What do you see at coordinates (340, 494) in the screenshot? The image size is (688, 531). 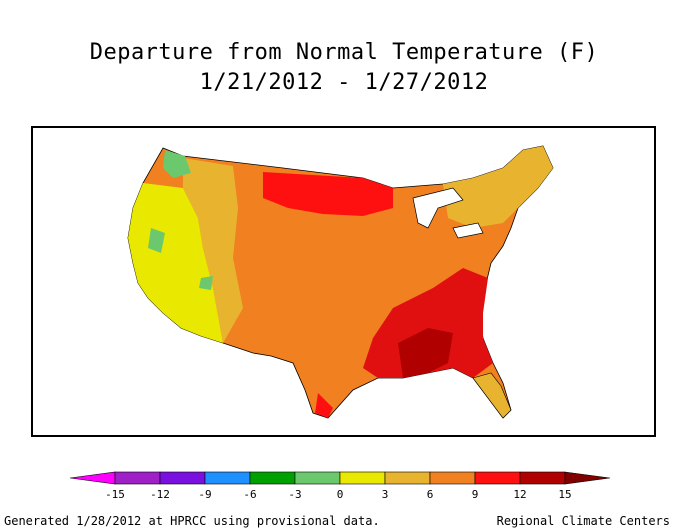 I see `legend-tick-label: 0` at bounding box center [340, 494].